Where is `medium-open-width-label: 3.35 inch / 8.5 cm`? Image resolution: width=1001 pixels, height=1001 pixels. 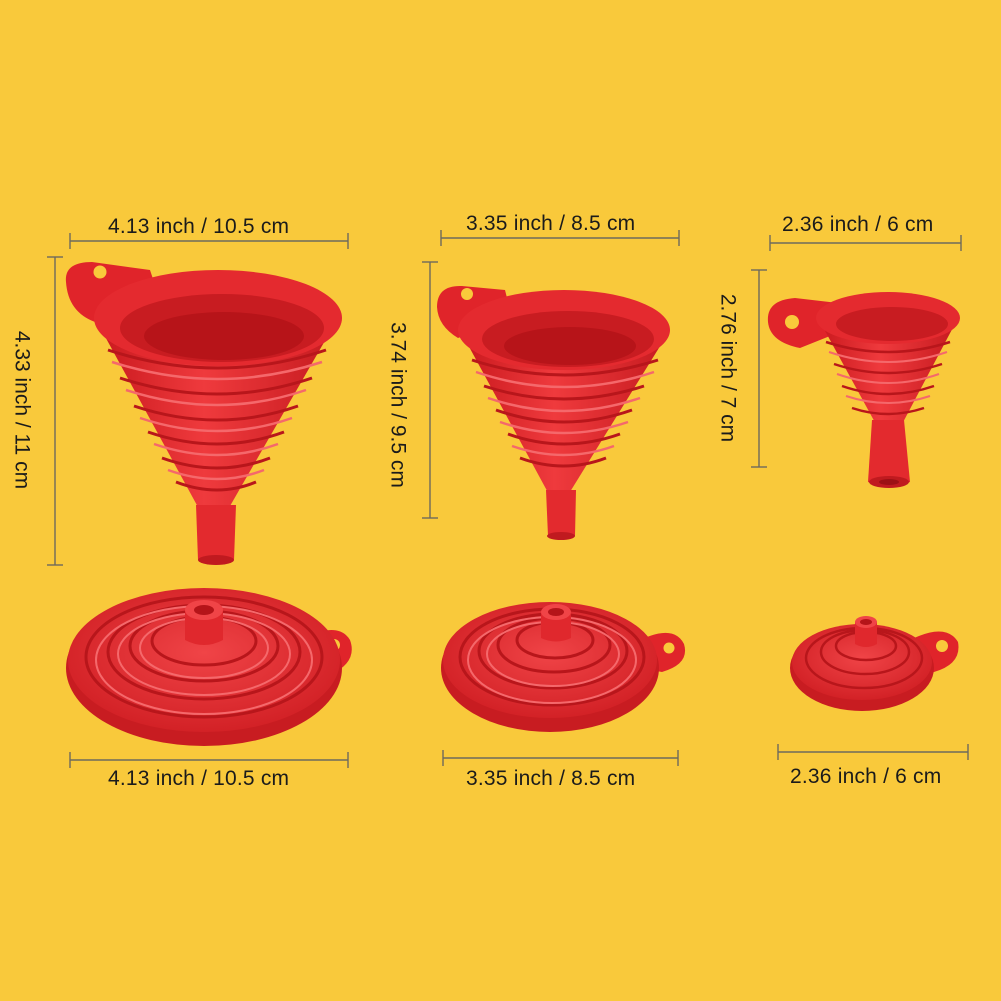
medium-open-width-label: 3.35 inch / 8.5 cm is located at coordinates (551, 223).